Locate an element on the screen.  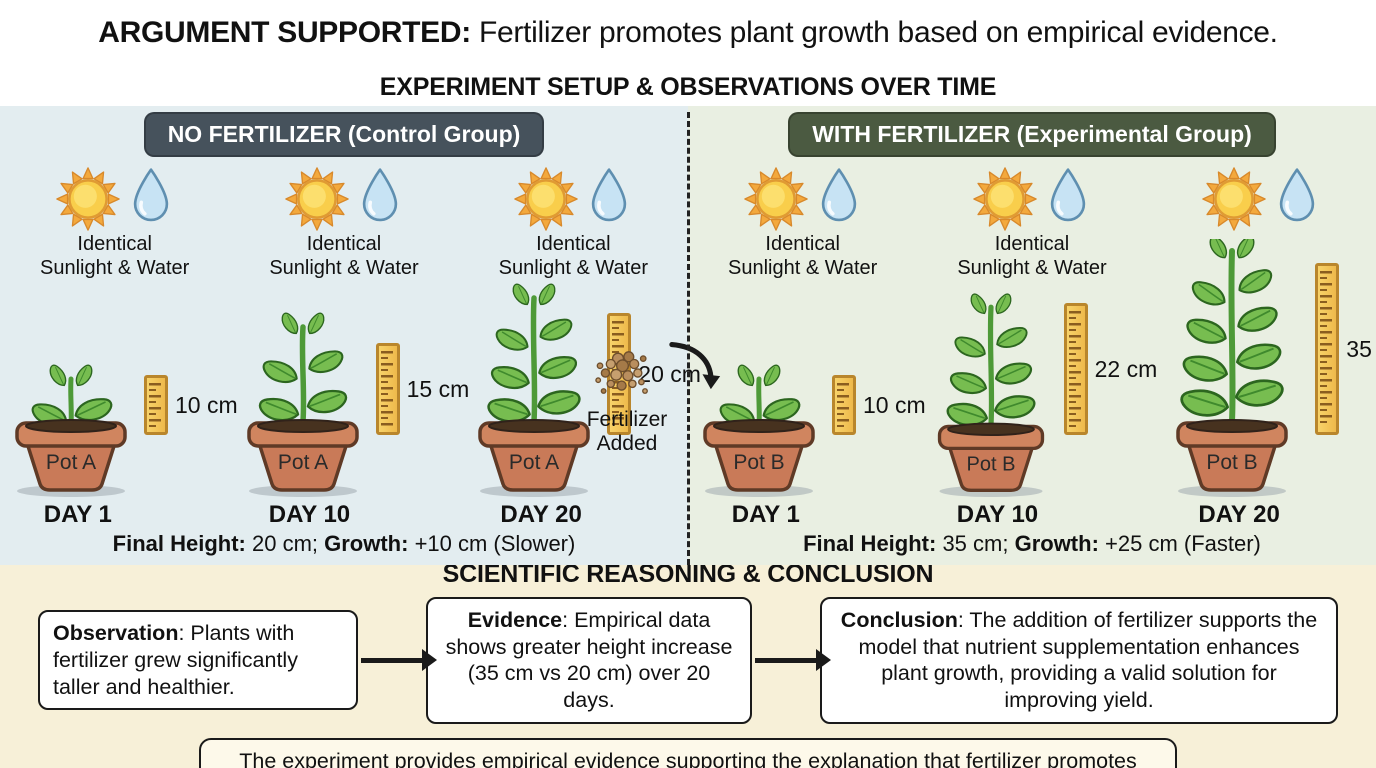
height-label: 20 cm is located at coordinates (669, 373).